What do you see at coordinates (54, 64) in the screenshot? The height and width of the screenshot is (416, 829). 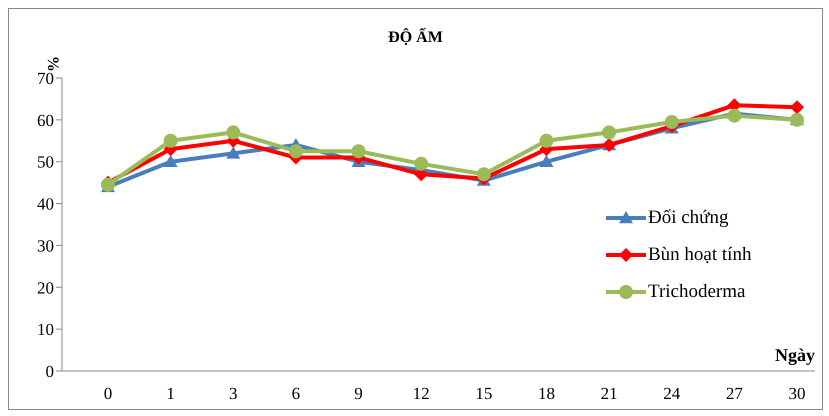 I see `y-axis-title: %` at bounding box center [54, 64].